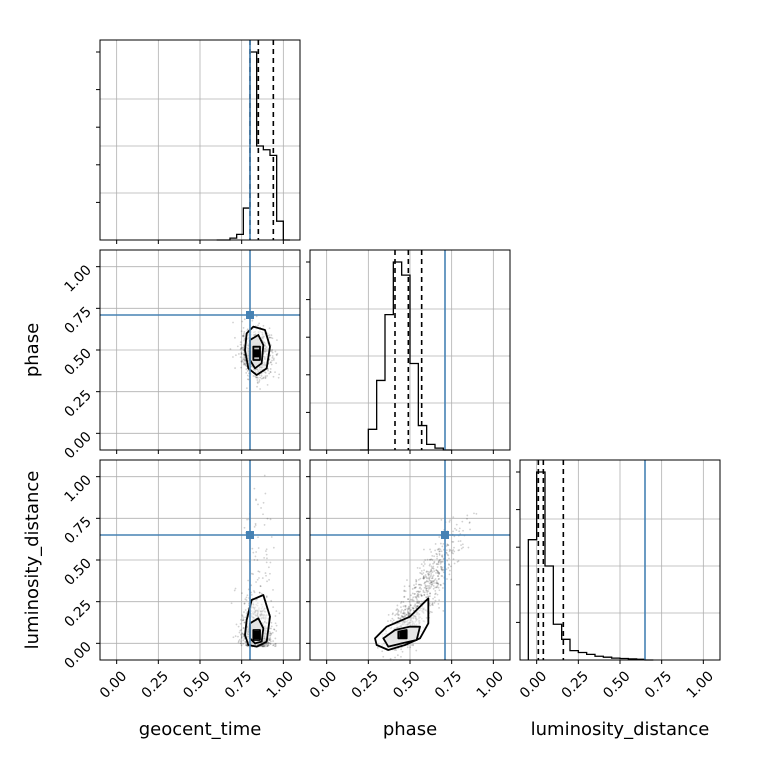 The image size is (760, 760). I want to click on x-tick-label: 1.00, so click(490, 684).